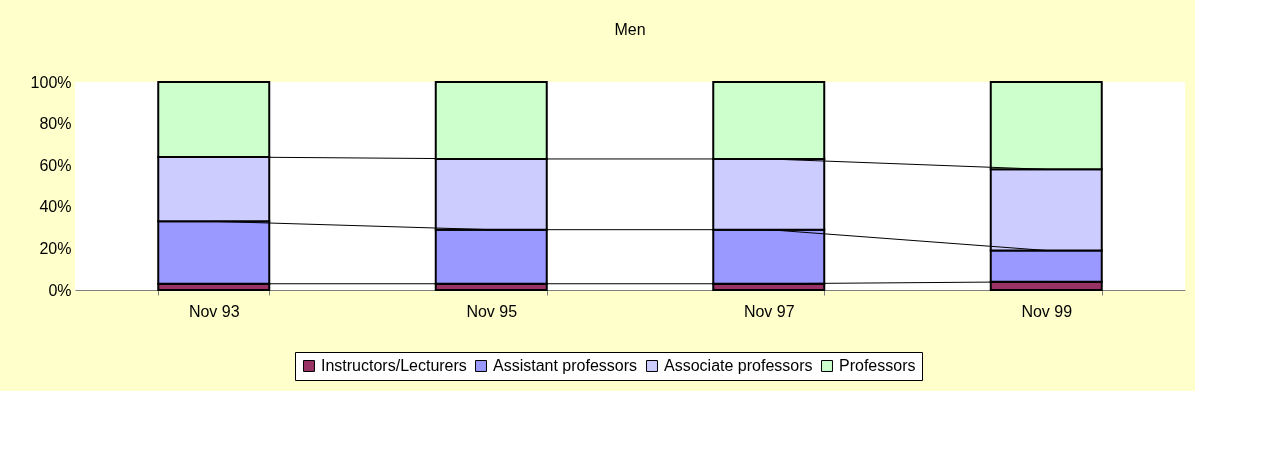  I want to click on x-tick-label: Nov 97, so click(769, 311).